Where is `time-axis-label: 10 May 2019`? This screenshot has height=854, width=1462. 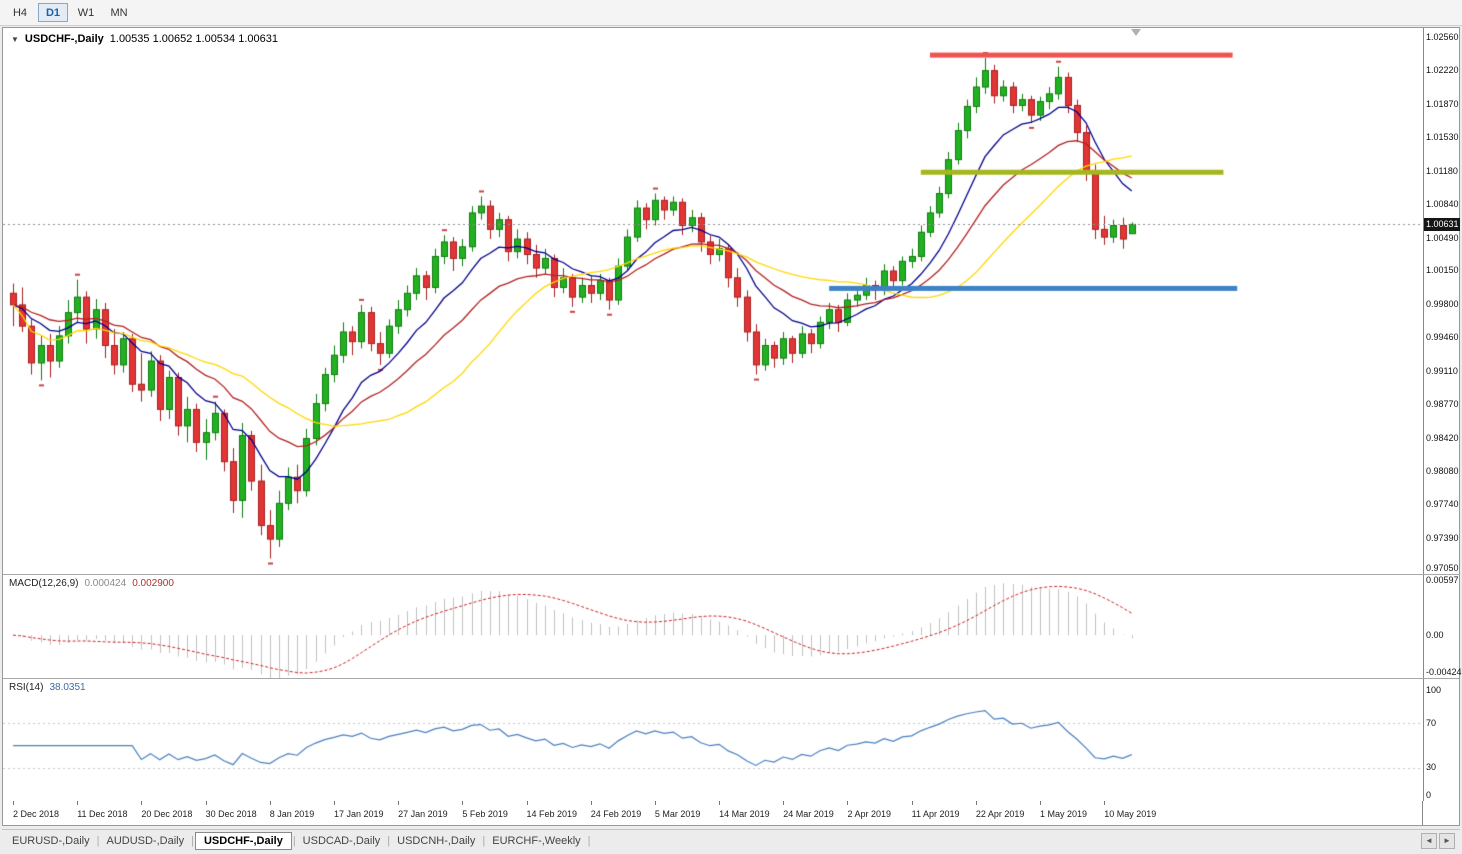
time-axis-label: 10 May 2019 is located at coordinates (1130, 814).